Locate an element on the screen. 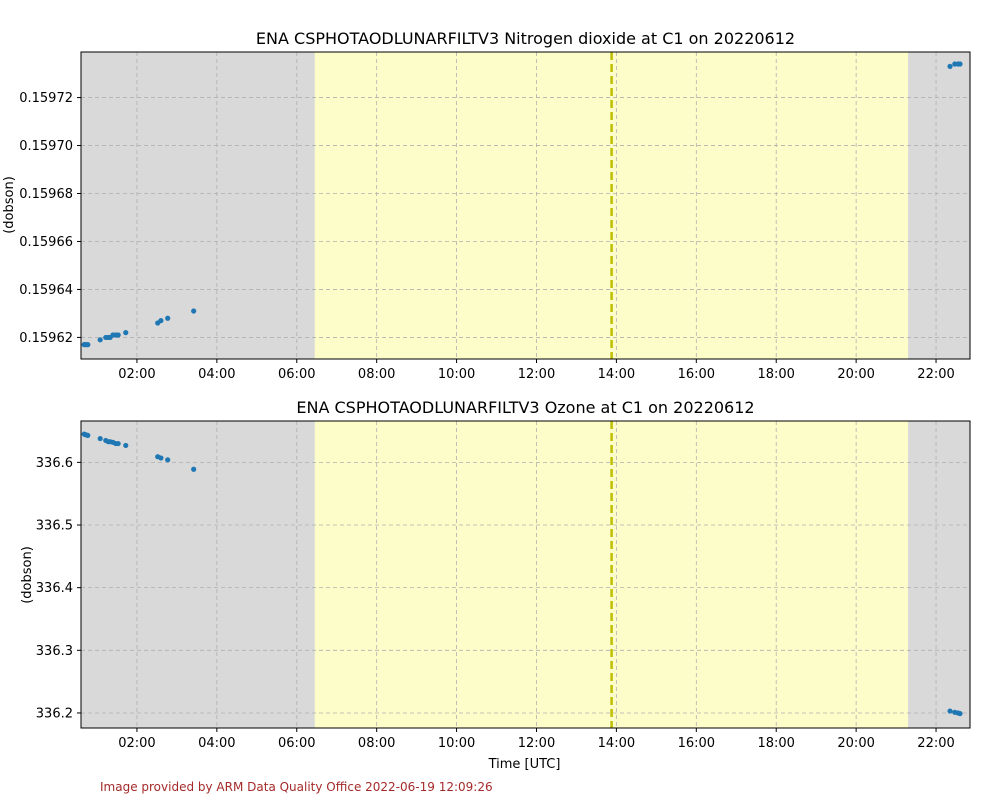  y-tick-label: 336.5 is located at coordinates (54, 526).